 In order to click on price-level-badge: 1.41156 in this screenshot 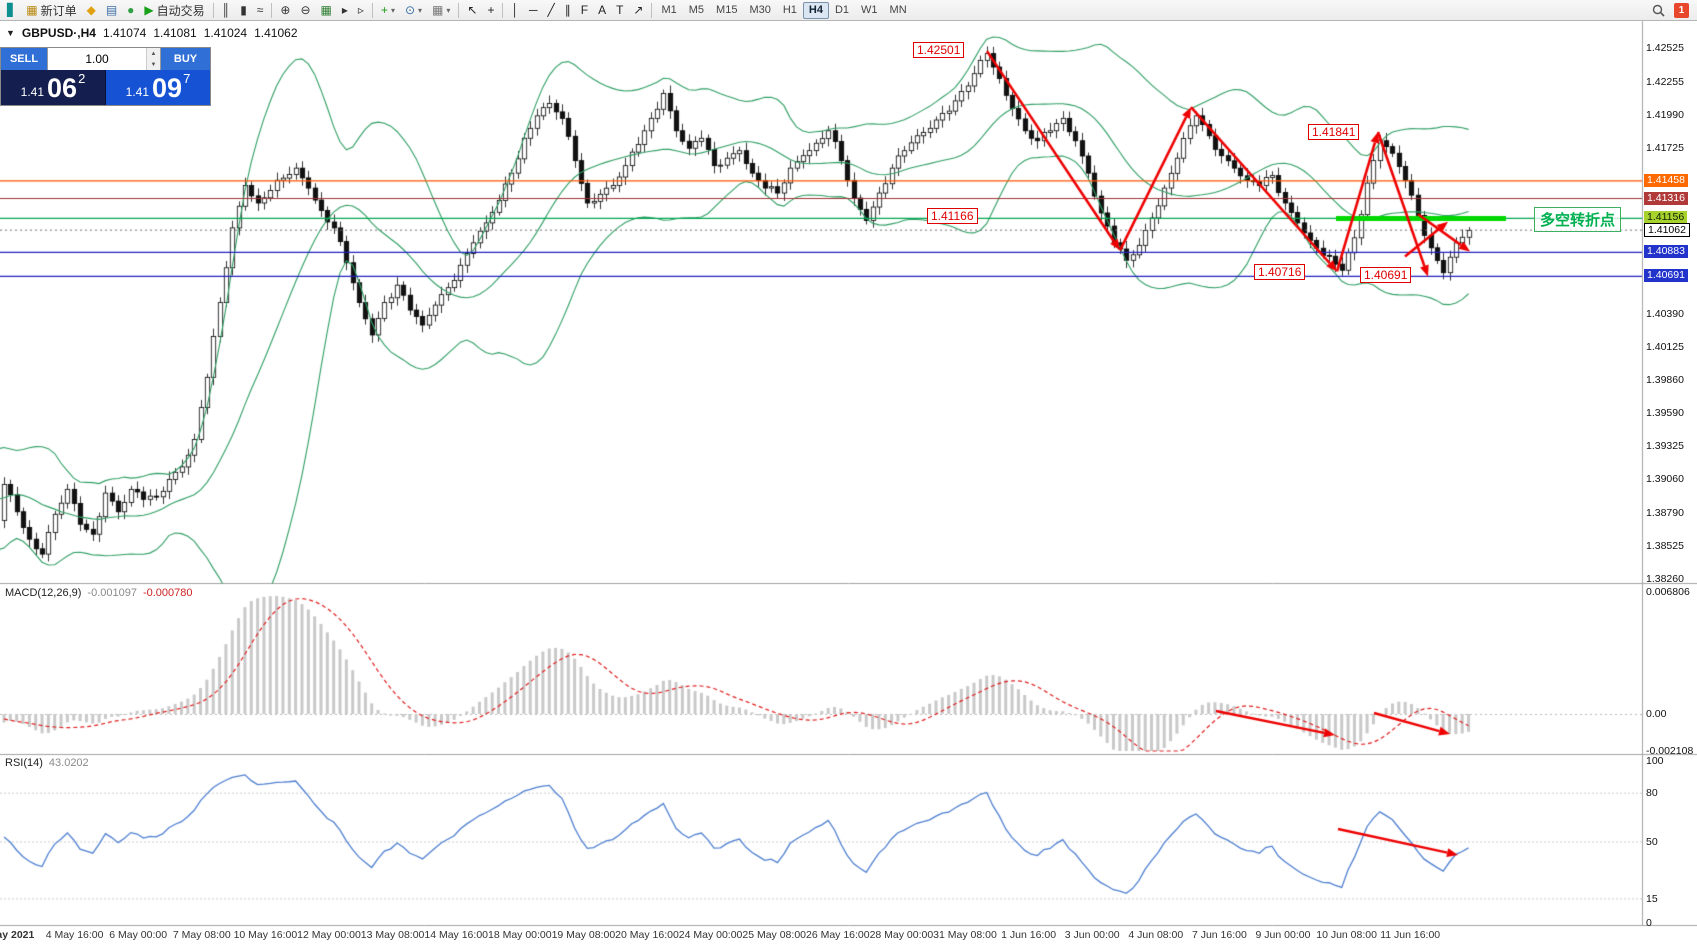, I will do `click(1666, 218)`.